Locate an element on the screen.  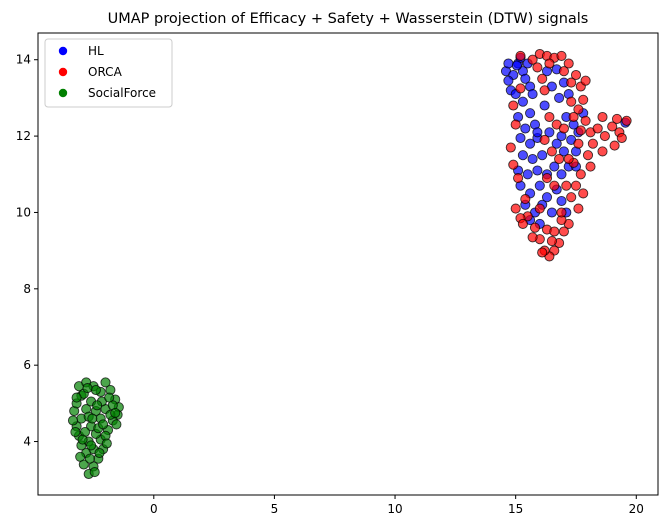
legend: HL ORCA SocialForce is located at coordinates (108, 73).